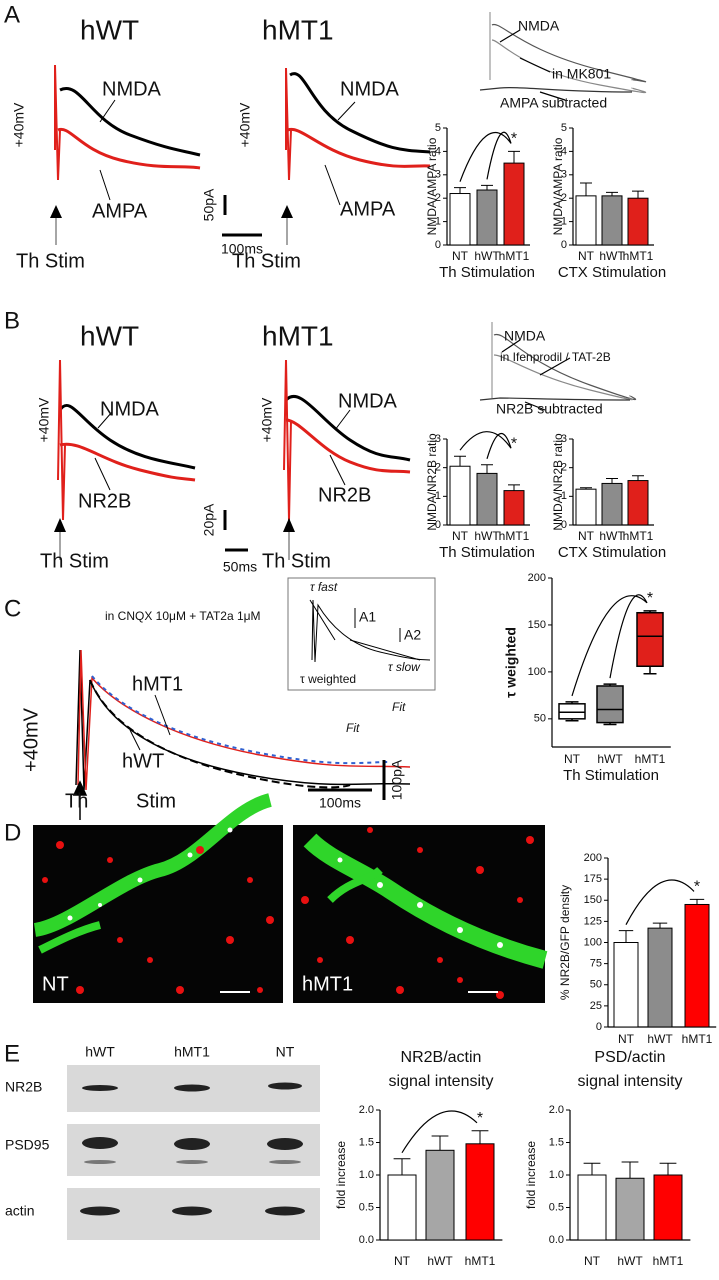 The height and width of the screenshot is (1280, 719). I want to click on trace-label: hWT, so click(143, 761).